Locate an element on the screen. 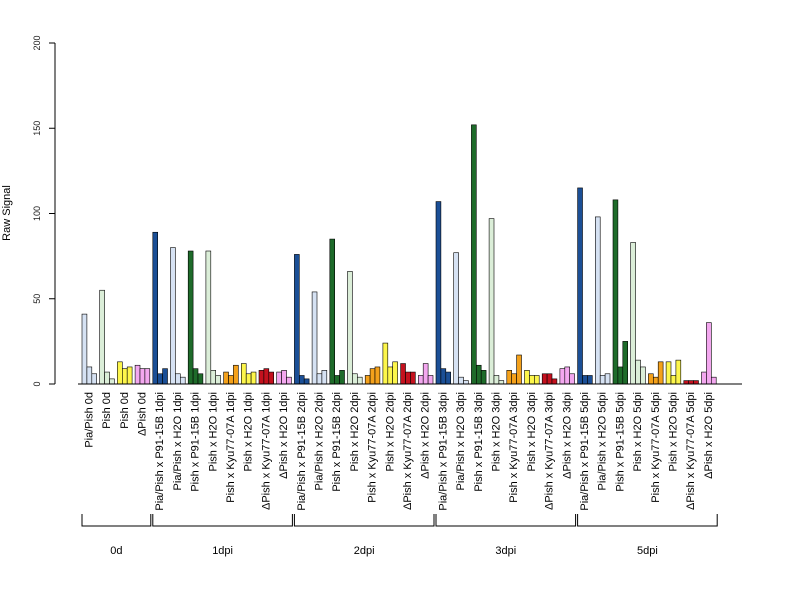 The image size is (800, 600). x-tick-label: Pish x P91-15B 3dpi is located at coordinates (479, 442).